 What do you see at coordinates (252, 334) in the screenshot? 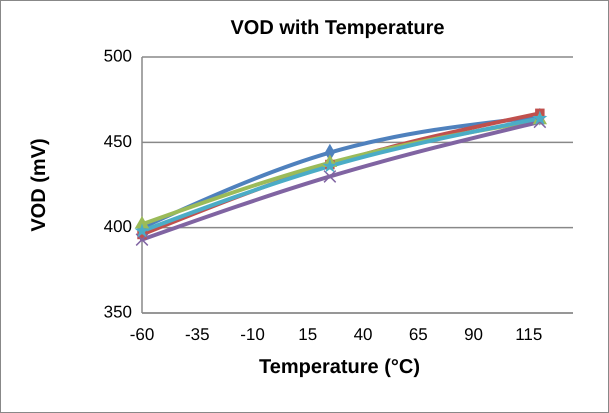
I see `x-tick-label: -10` at bounding box center [252, 334].